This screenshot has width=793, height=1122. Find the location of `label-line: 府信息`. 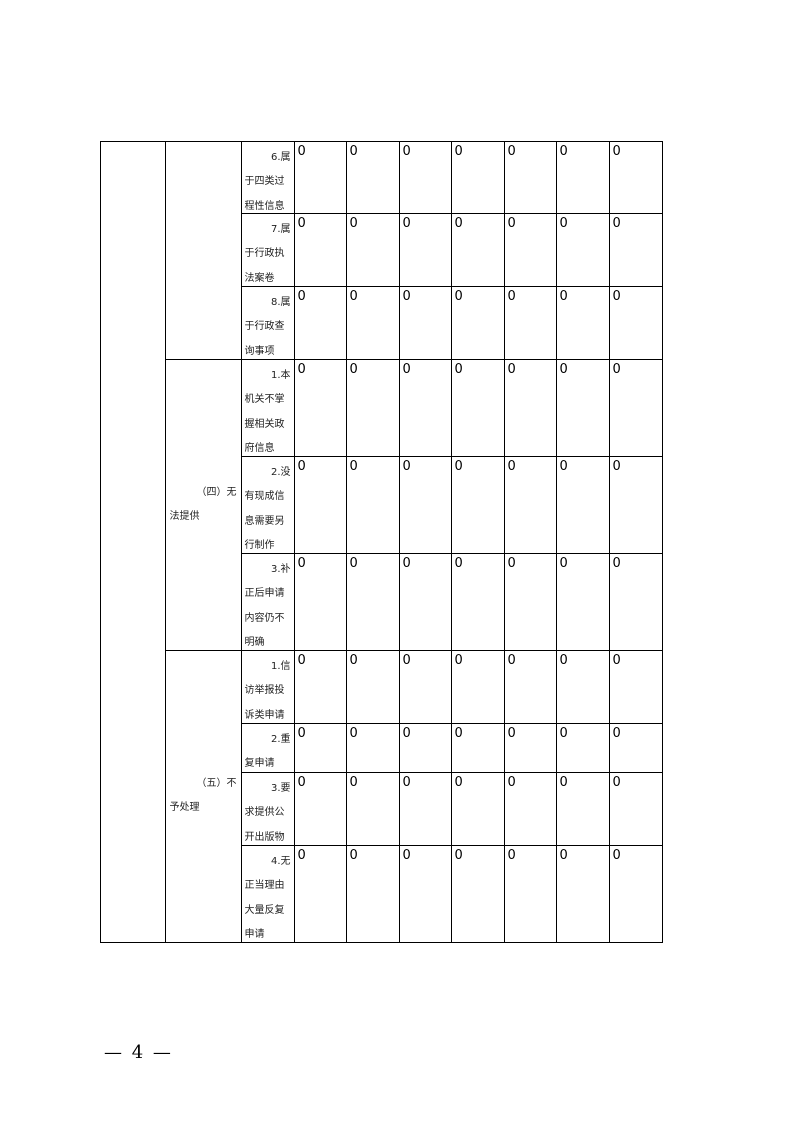

label-line: 府信息 is located at coordinates (259, 448).